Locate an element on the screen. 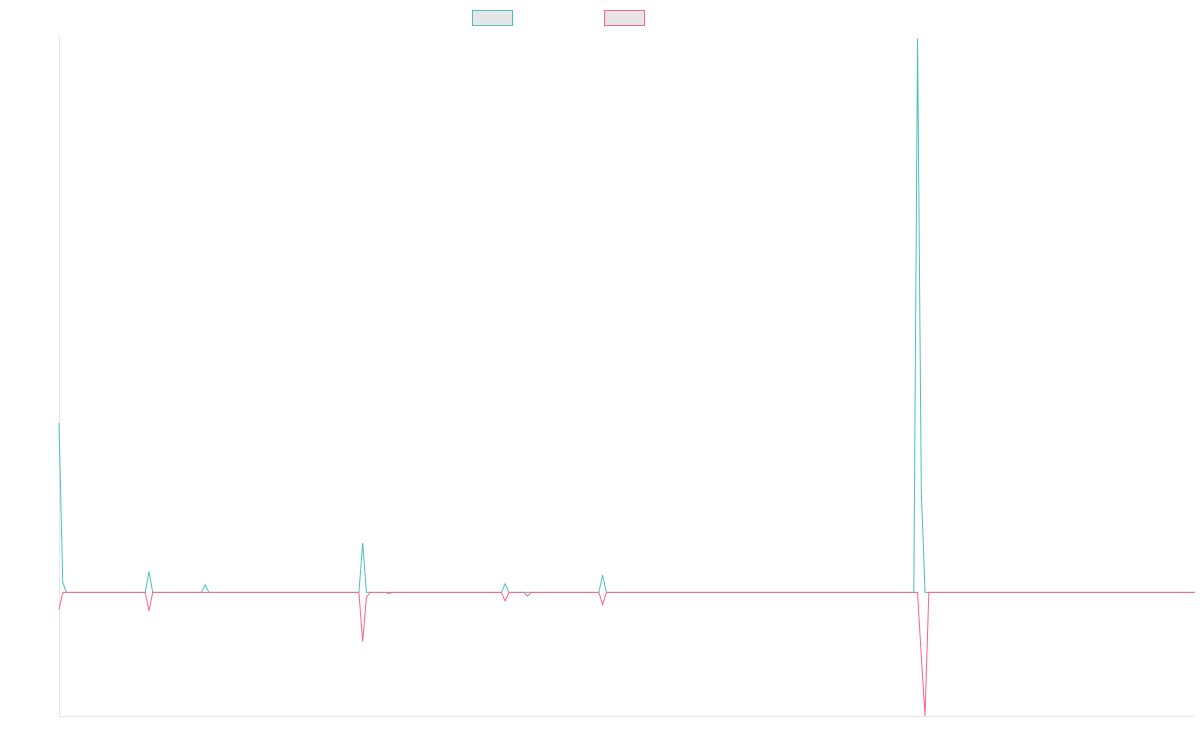  legend is located at coordinates (558, 18).